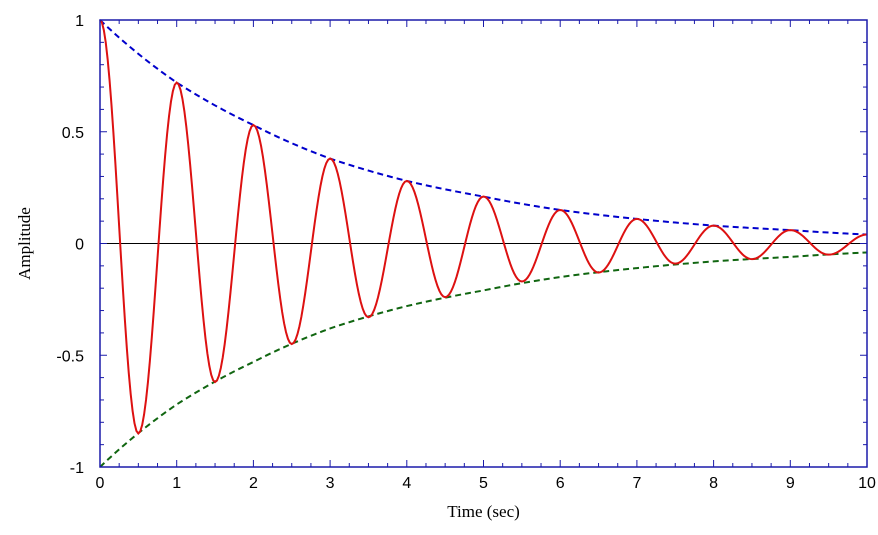 The image size is (878, 535). I want to click on y-tick-label: 0.5, so click(73, 133).